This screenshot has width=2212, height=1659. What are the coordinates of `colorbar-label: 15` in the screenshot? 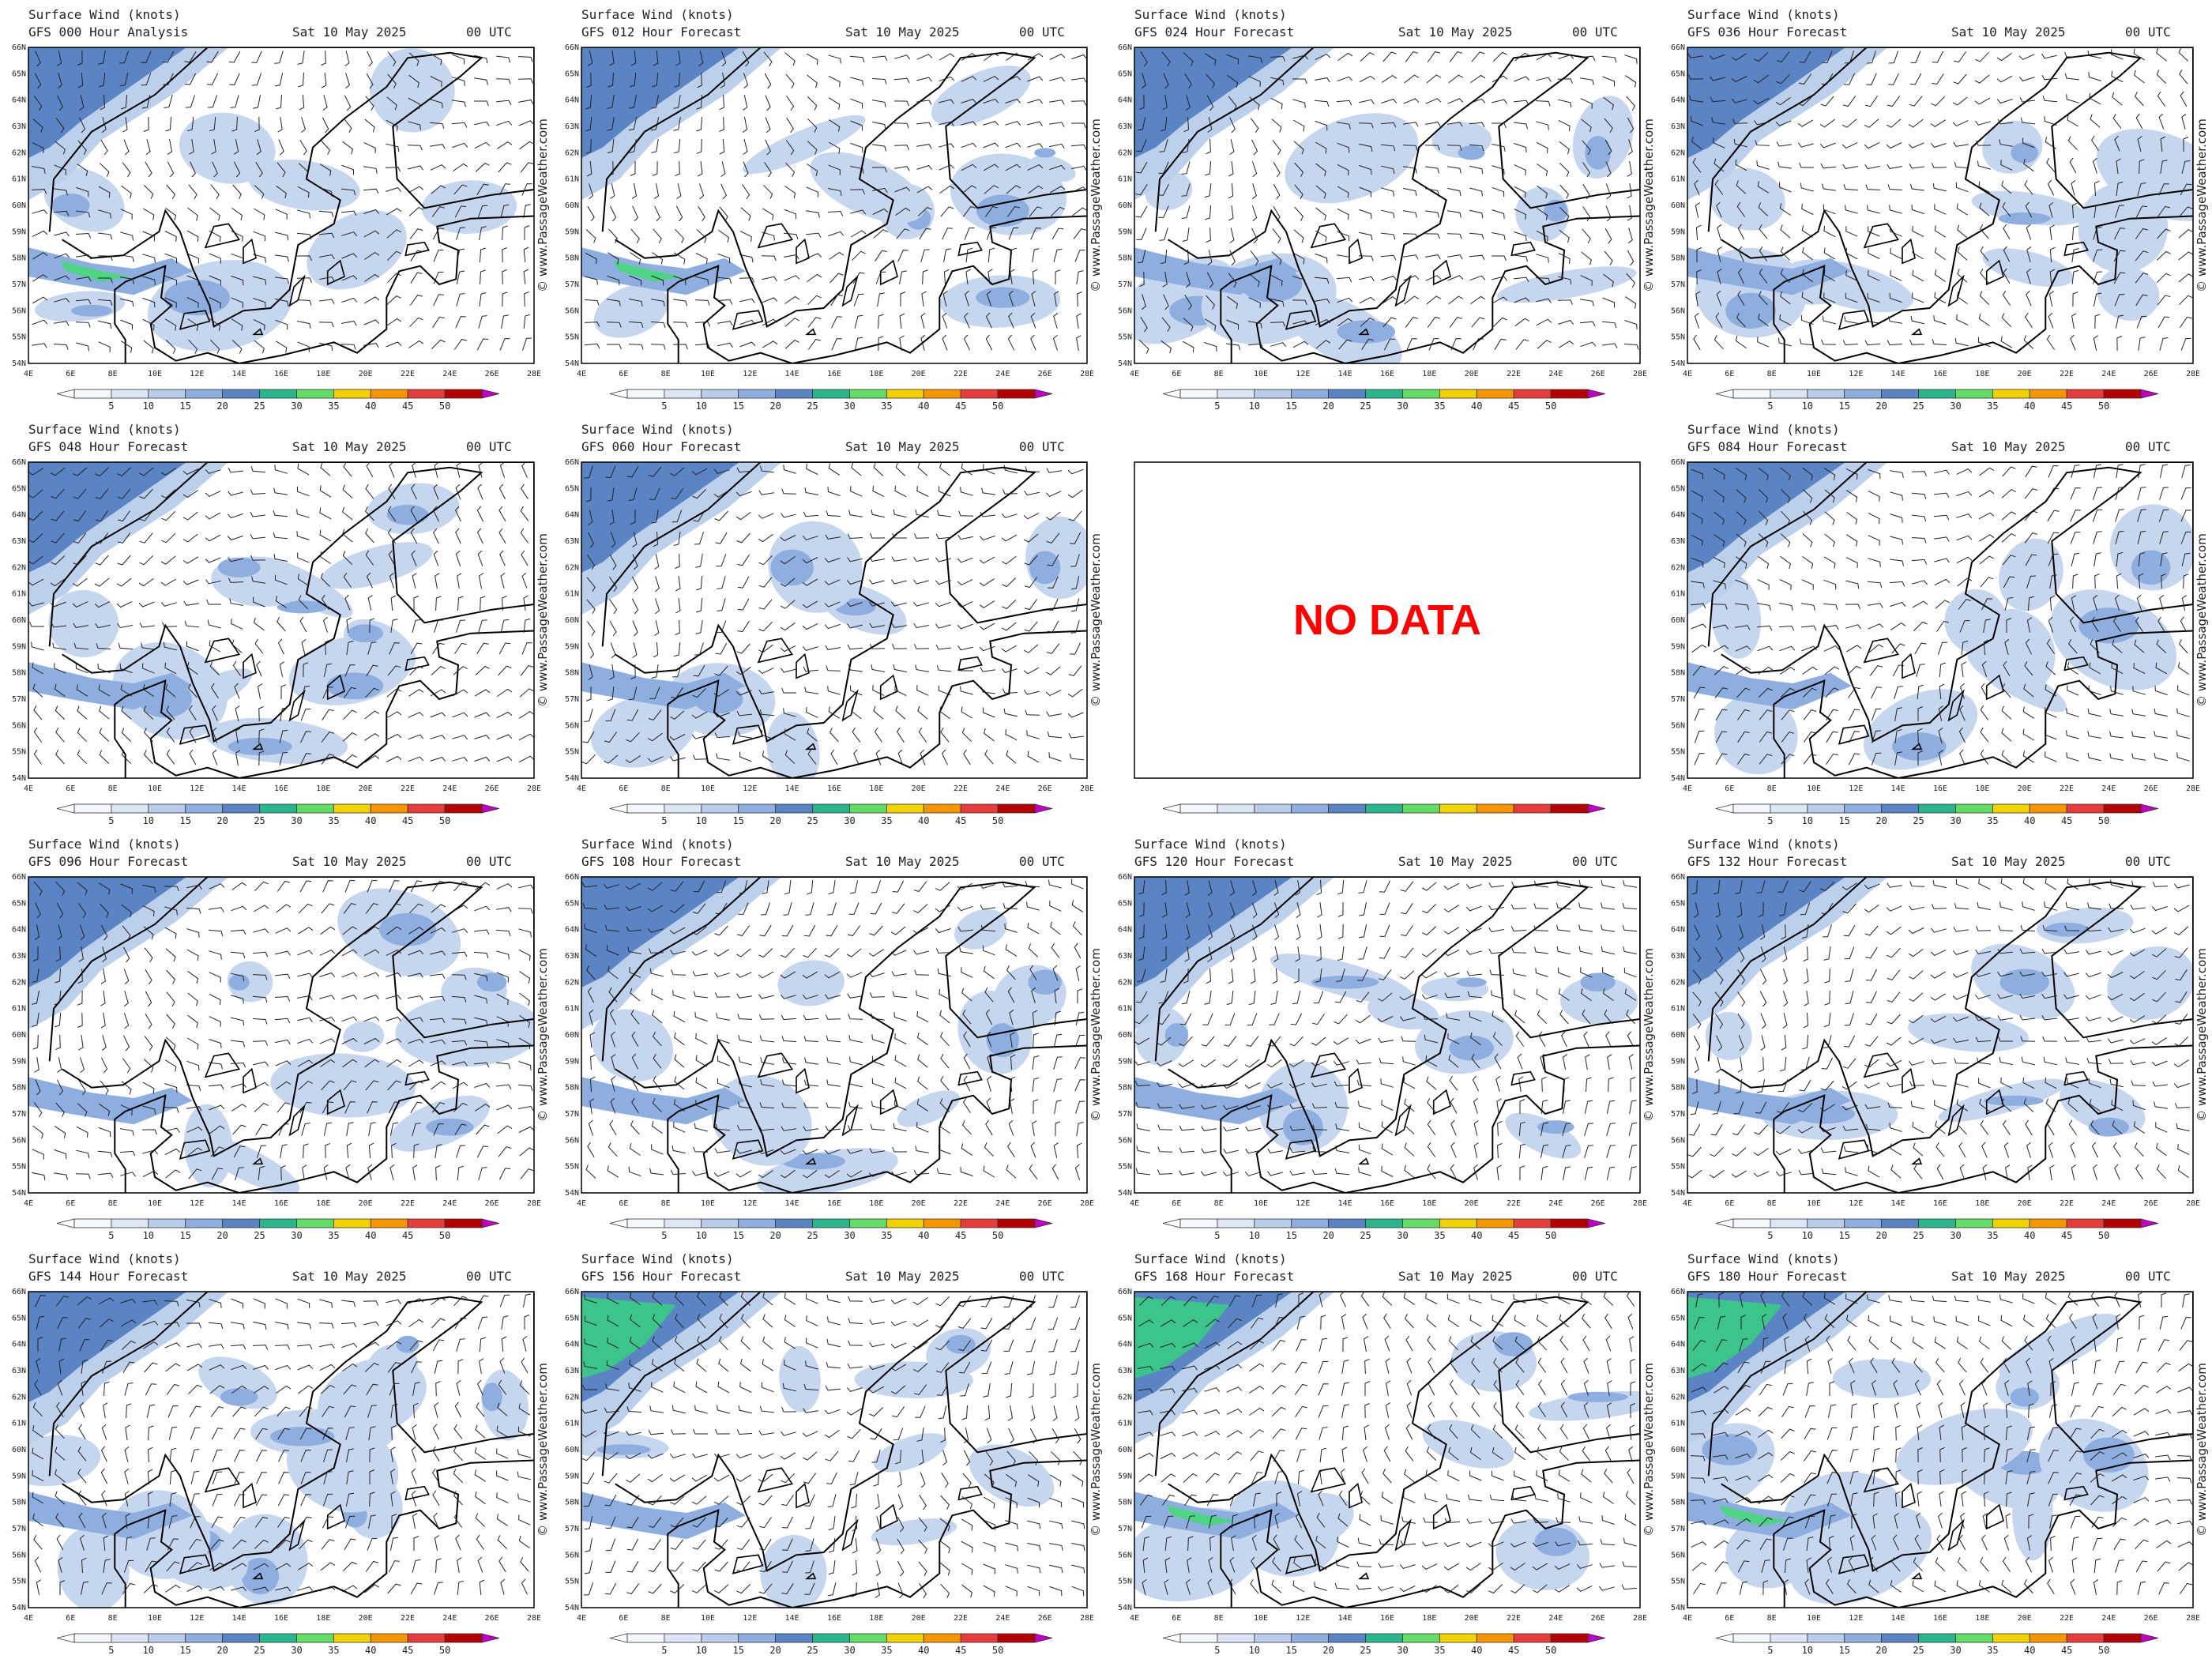 It's located at (1845, 821).